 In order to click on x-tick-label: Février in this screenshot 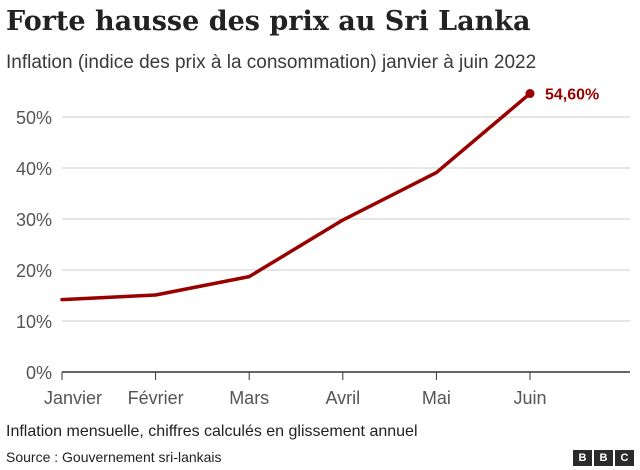, I will do `click(156, 398)`.